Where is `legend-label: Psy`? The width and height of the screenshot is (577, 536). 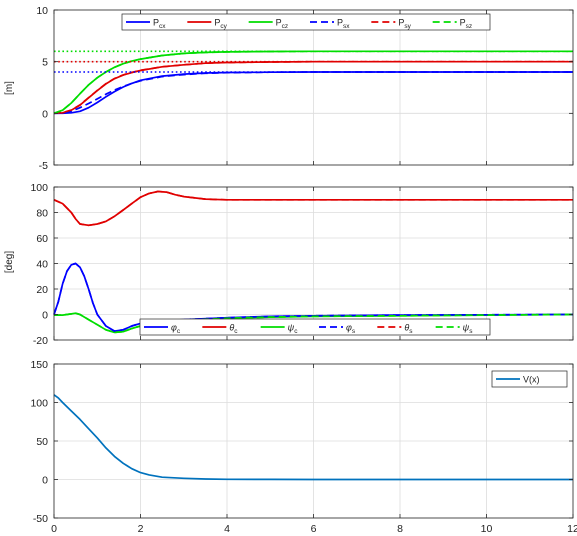
legend-label: Psy is located at coordinates (404, 24).